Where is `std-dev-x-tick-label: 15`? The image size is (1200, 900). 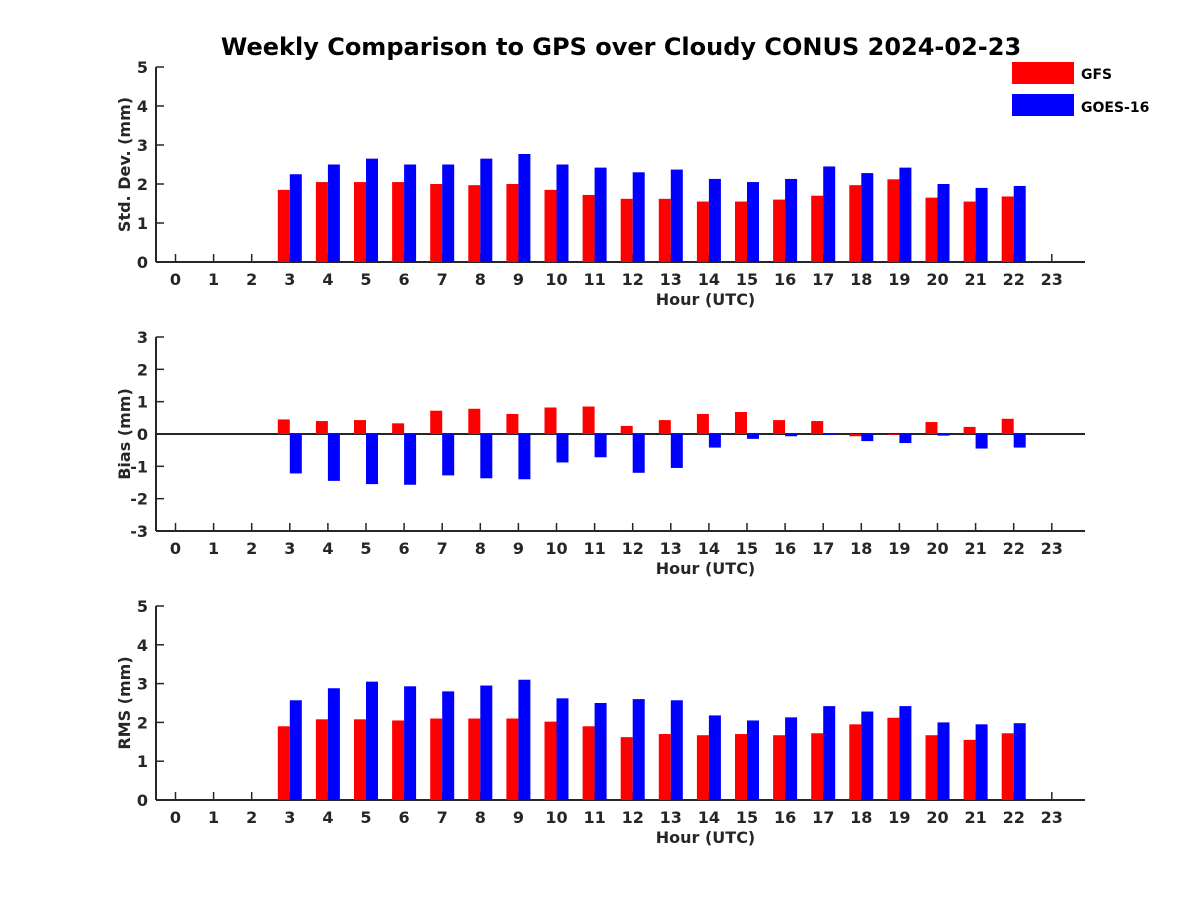 std-dev-x-tick-label: 15 is located at coordinates (747, 279).